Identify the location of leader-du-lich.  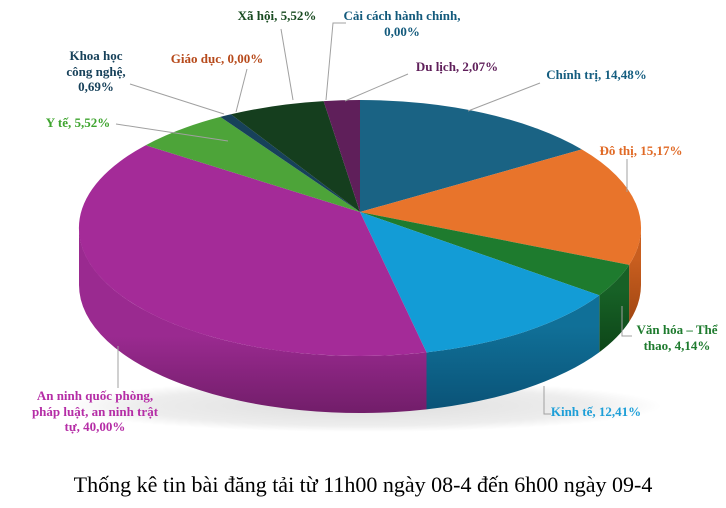
(376, 87).